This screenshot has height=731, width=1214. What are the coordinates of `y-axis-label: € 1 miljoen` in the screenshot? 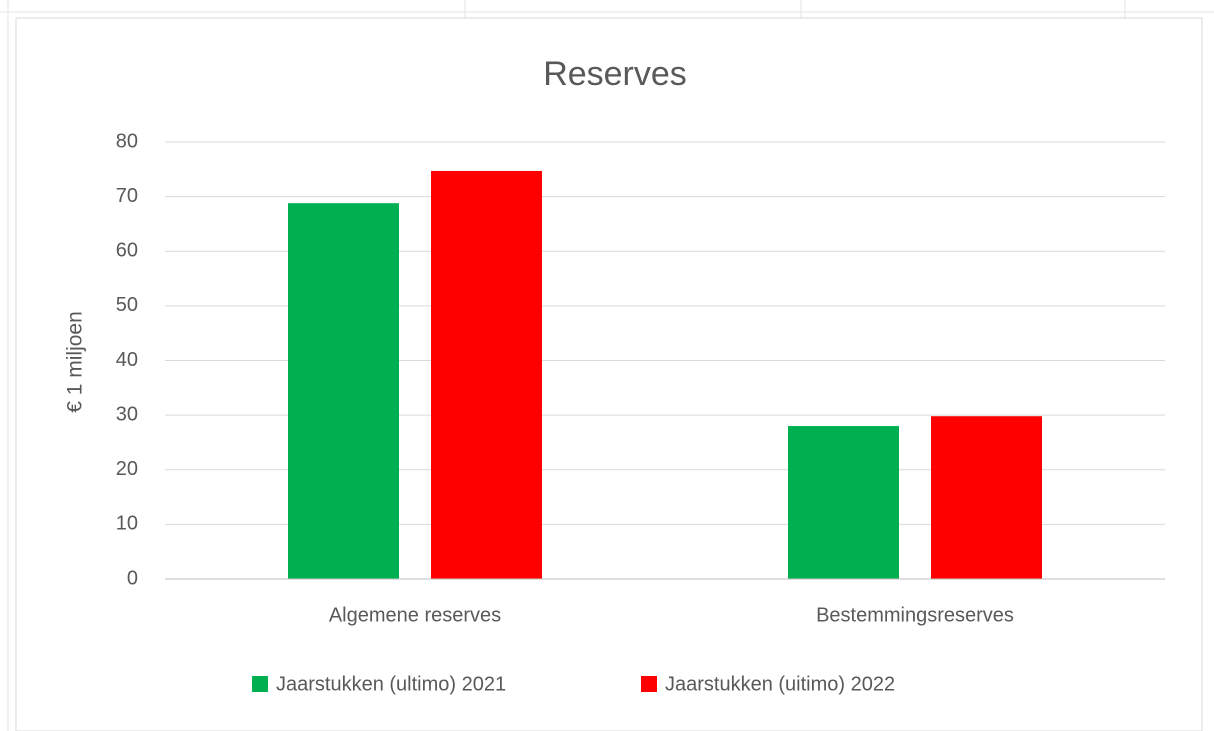 It's located at (75, 362).